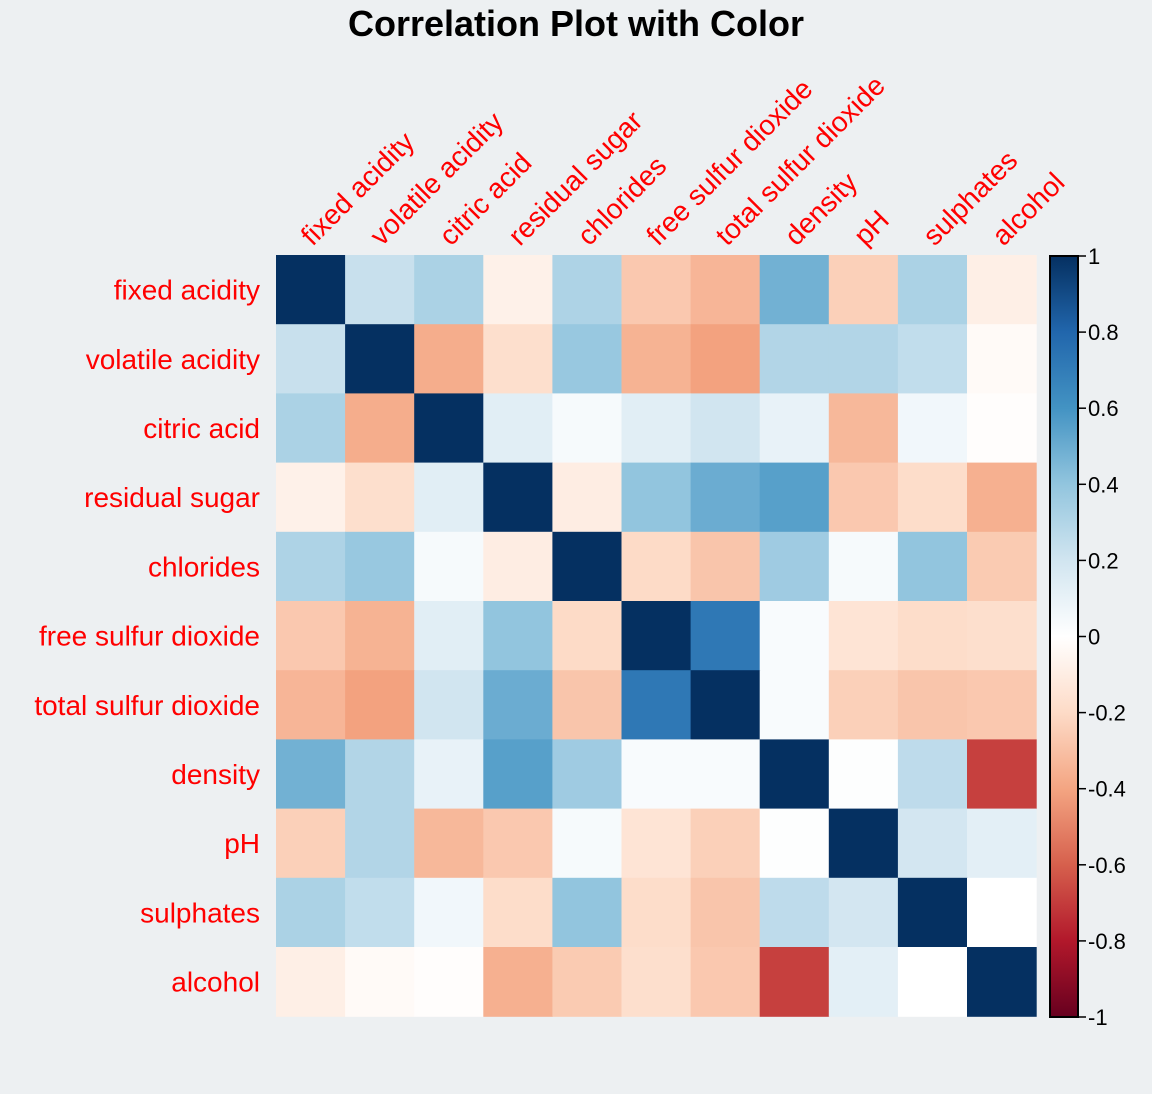 This screenshot has width=1152, height=1094. Describe the element at coordinates (1103, 484) in the screenshot. I see `color-legend-tick-label: 0.4` at that location.